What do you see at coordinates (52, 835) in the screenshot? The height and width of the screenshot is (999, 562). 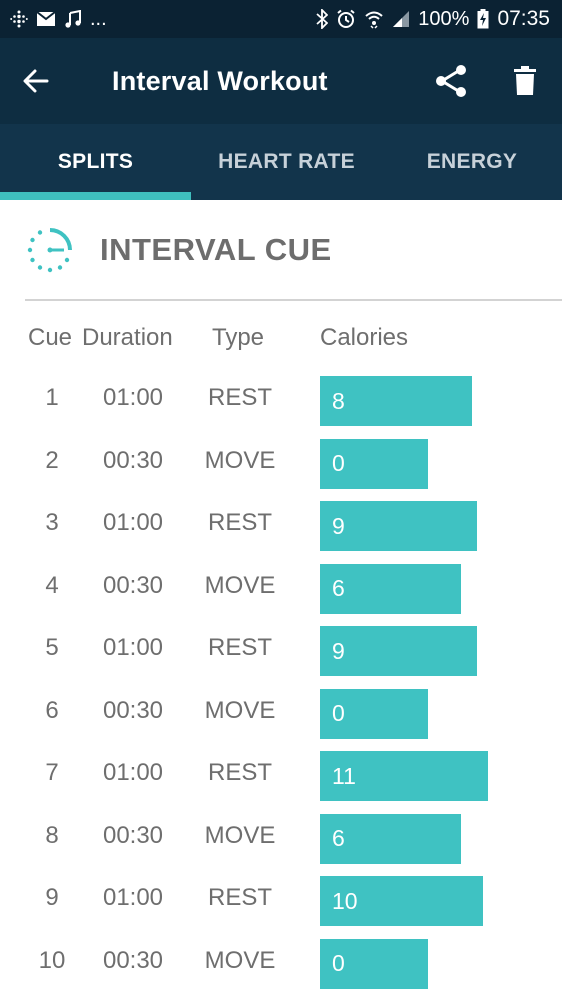 I see `row-cue: 8` at bounding box center [52, 835].